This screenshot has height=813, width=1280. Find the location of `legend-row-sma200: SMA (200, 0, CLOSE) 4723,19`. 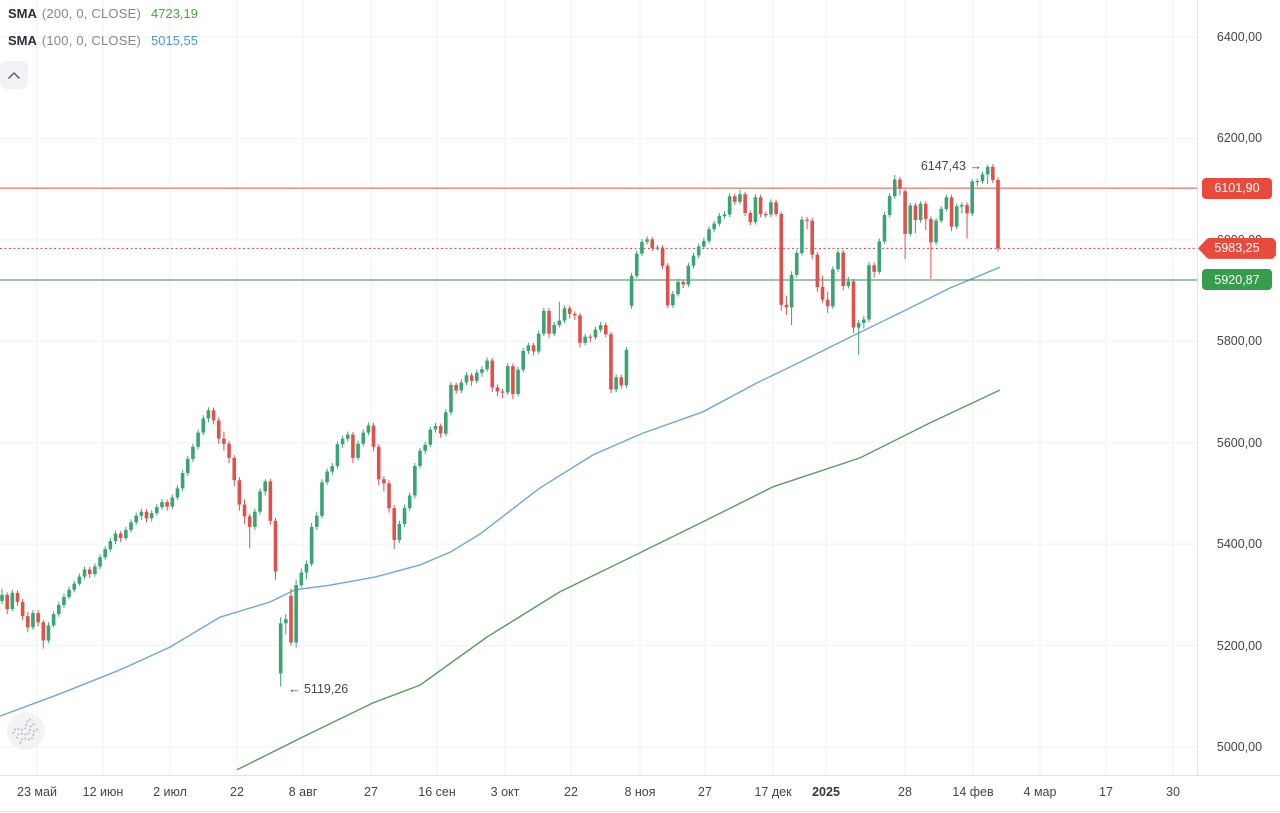

legend-row-sma200: SMA (200, 0, CLOSE) 4723,19 is located at coordinates (103, 13).